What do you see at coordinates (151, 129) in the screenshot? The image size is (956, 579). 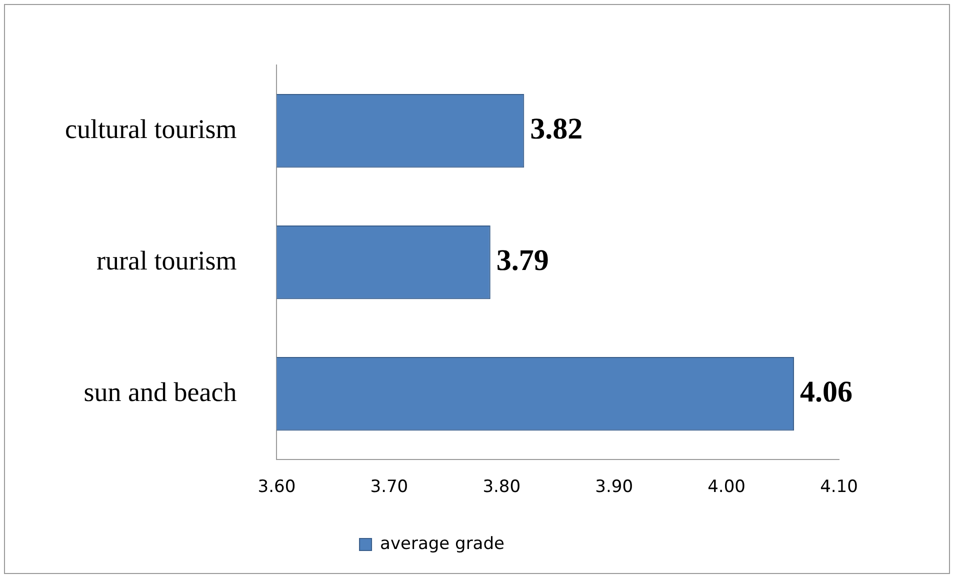 I see `y-tick-label: cultural tourism` at bounding box center [151, 129].